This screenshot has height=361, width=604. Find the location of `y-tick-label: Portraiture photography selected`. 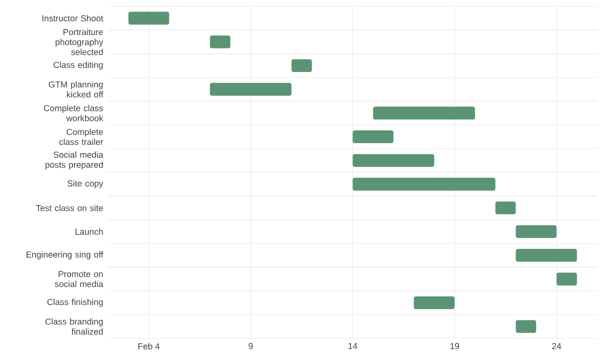

y-tick-label: Portraiture photography selected is located at coordinates (80, 42).